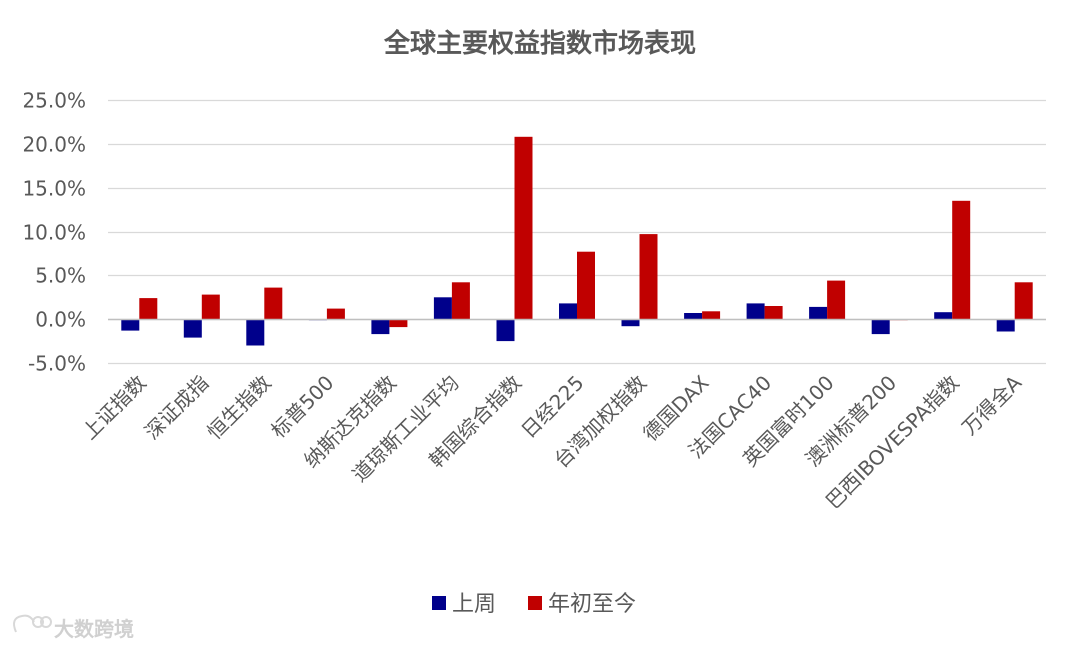 The width and height of the screenshot is (1080, 648). I want to click on legend-label: 上周, so click(474, 604).